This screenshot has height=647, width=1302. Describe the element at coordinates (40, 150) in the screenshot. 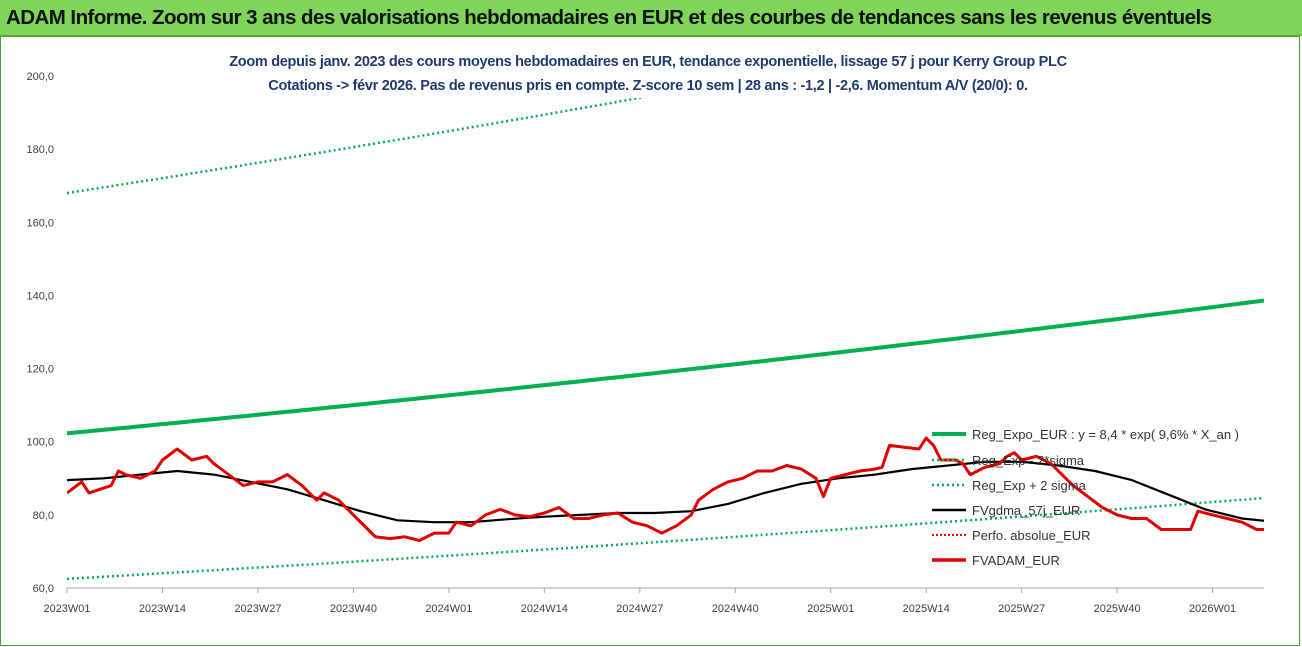

I see `y-tick-label: 180,0` at that location.